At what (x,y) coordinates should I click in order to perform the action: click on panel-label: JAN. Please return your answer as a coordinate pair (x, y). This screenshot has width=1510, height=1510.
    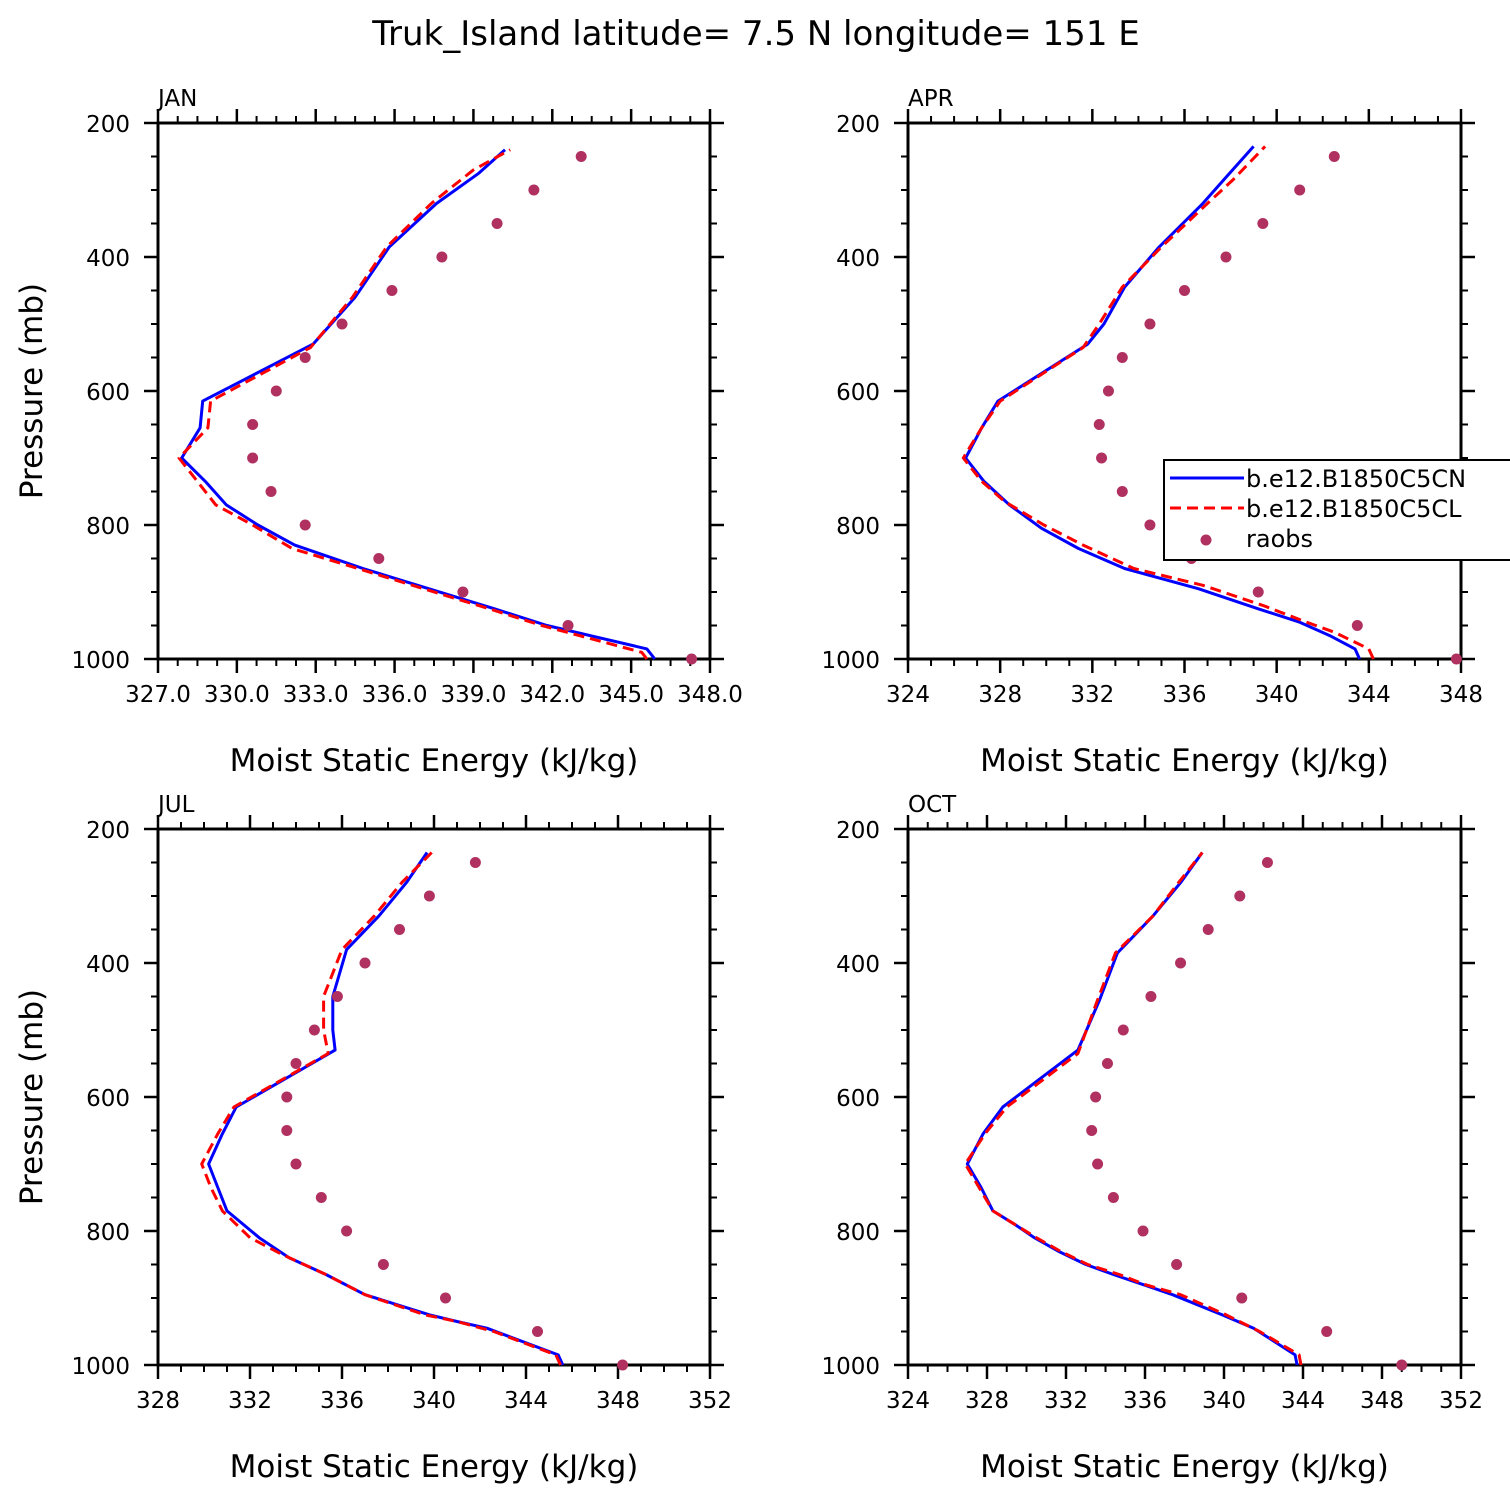
    Looking at the image, I should click on (176, 99).